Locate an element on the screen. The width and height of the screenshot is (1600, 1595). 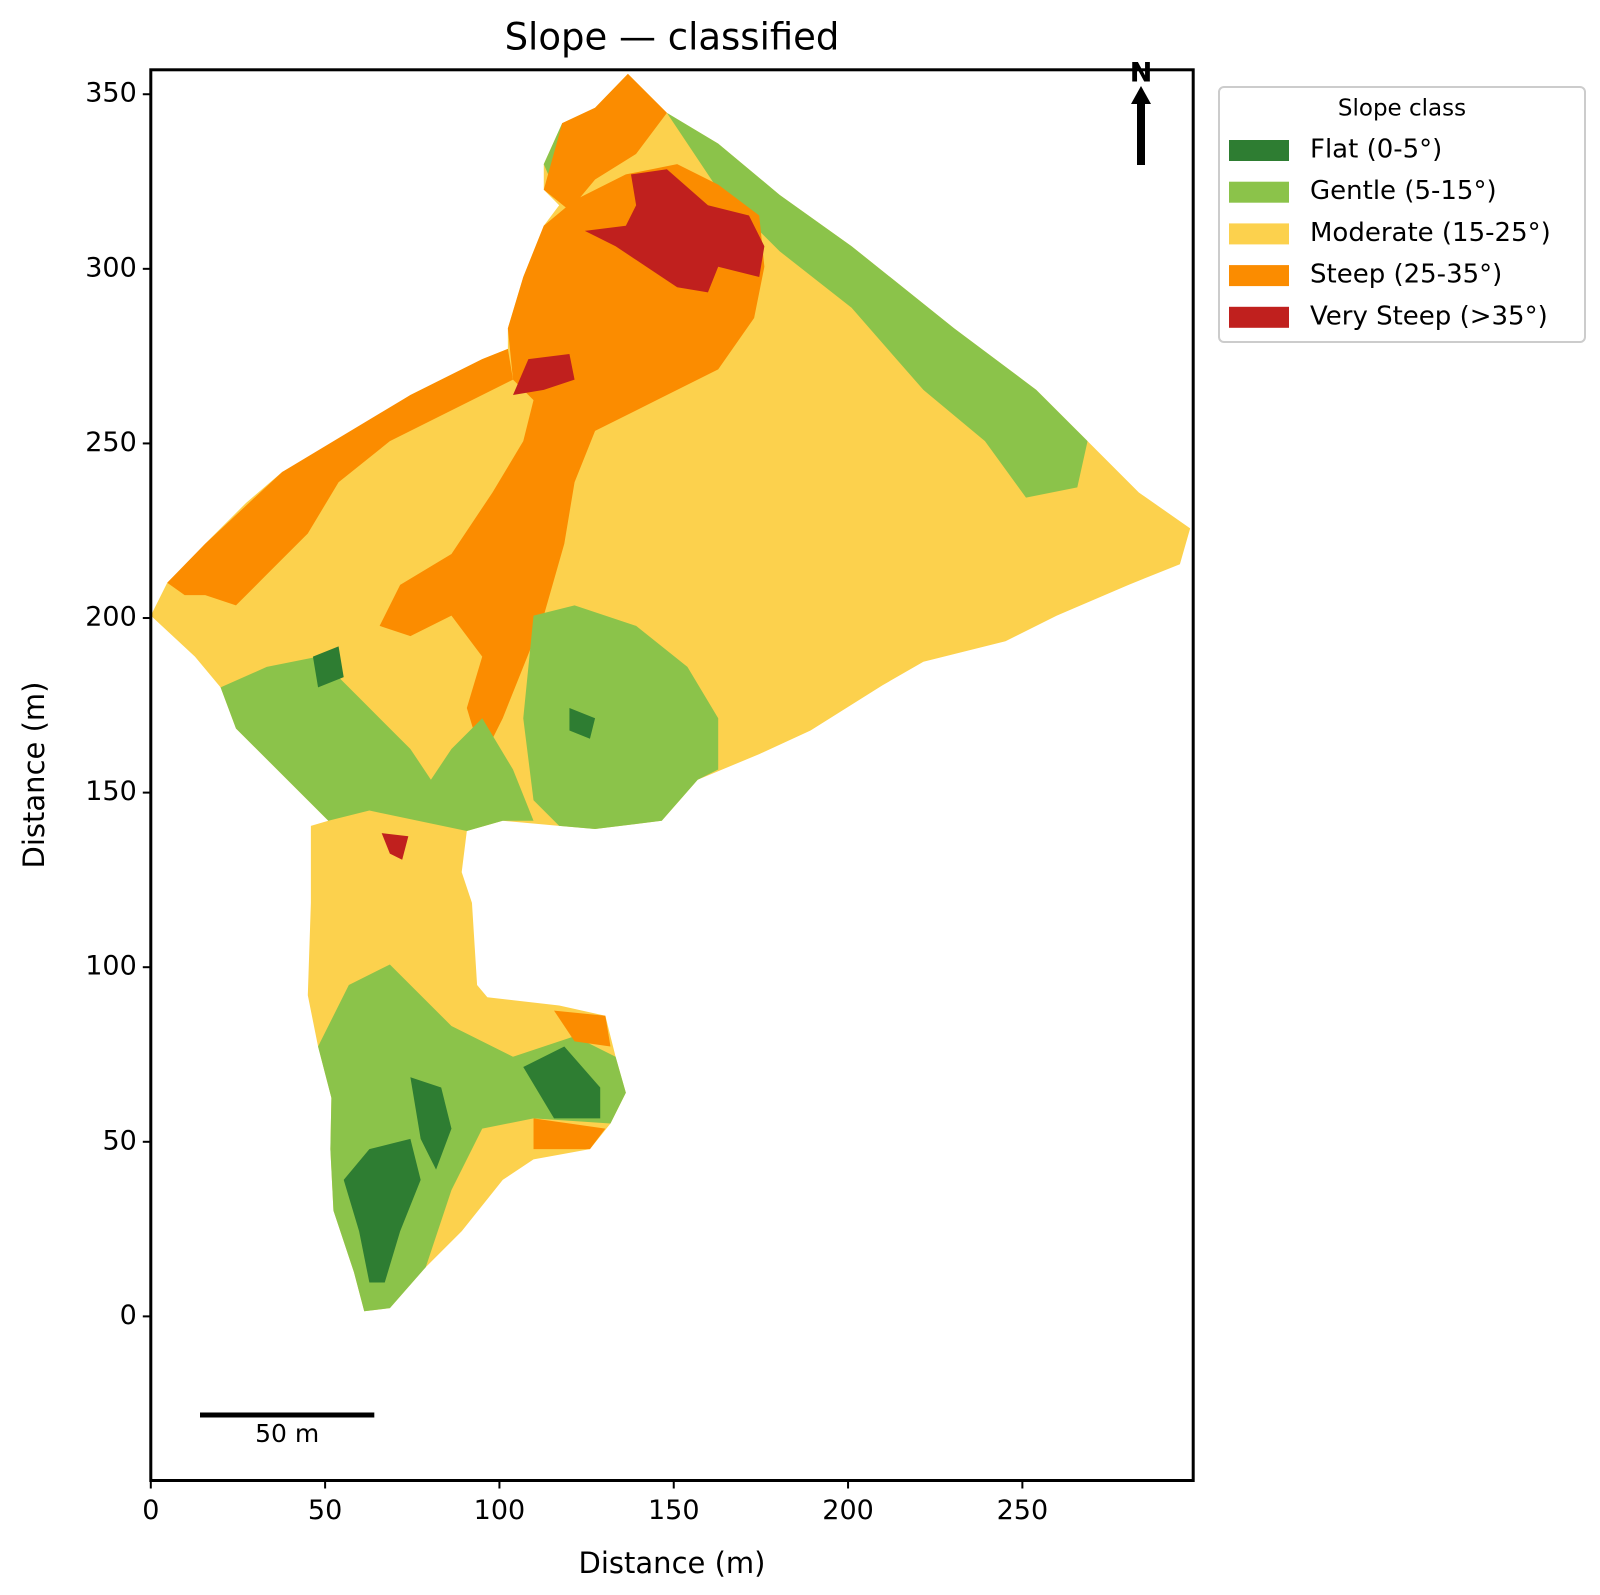
legend-title: Slope class is located at coordinates (1402, 109).